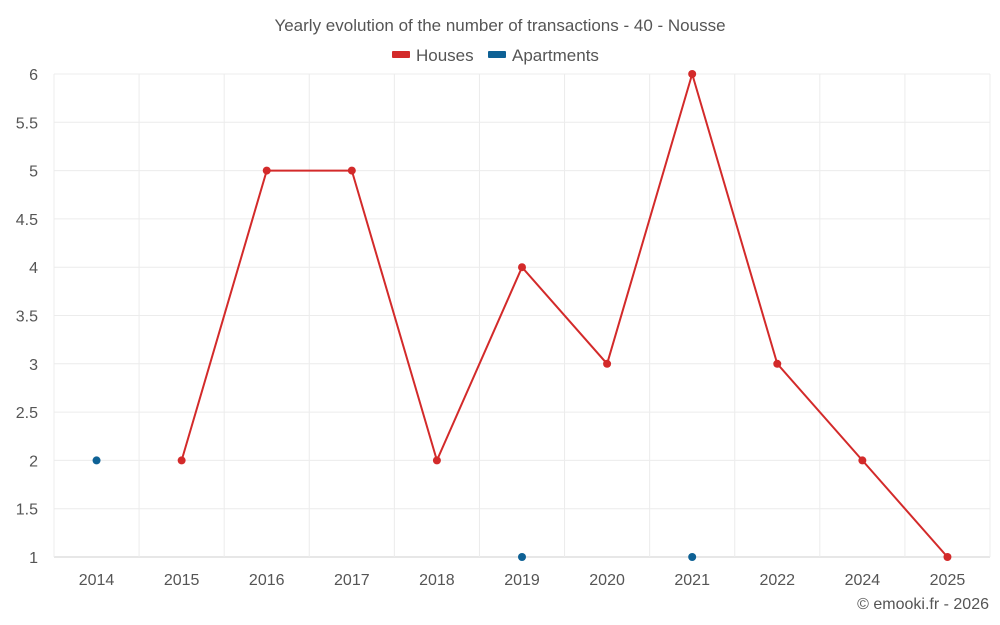 This screenshot has height=625, width=1000. What do you see at coordinates (267, 580) in the screenshot?
I see `x-tick-label: 2016` at bounding box center [267, 580].